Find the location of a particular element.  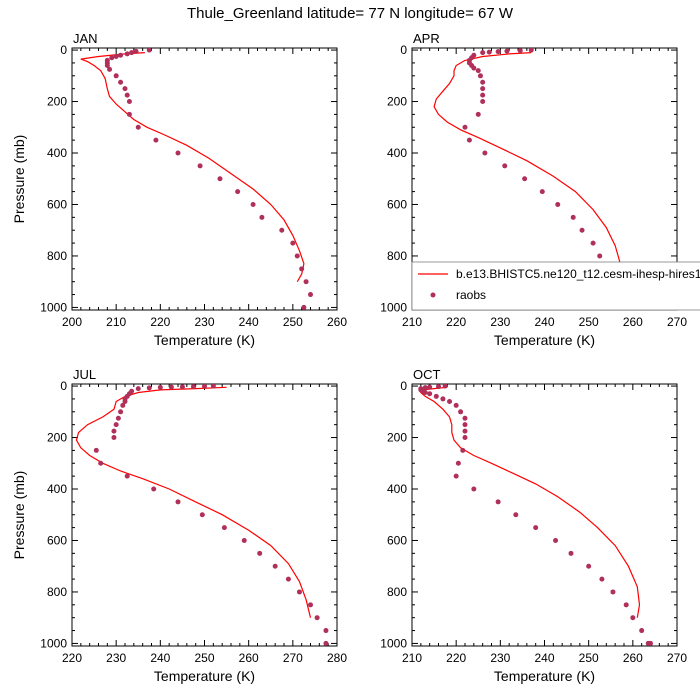

x-tick-label: 220 is located at coordinates (160, 322).